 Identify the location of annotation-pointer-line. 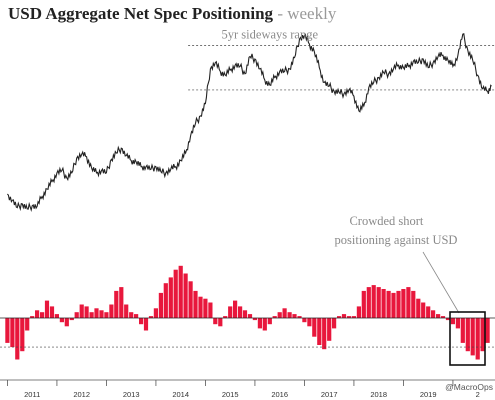
(441, 282).